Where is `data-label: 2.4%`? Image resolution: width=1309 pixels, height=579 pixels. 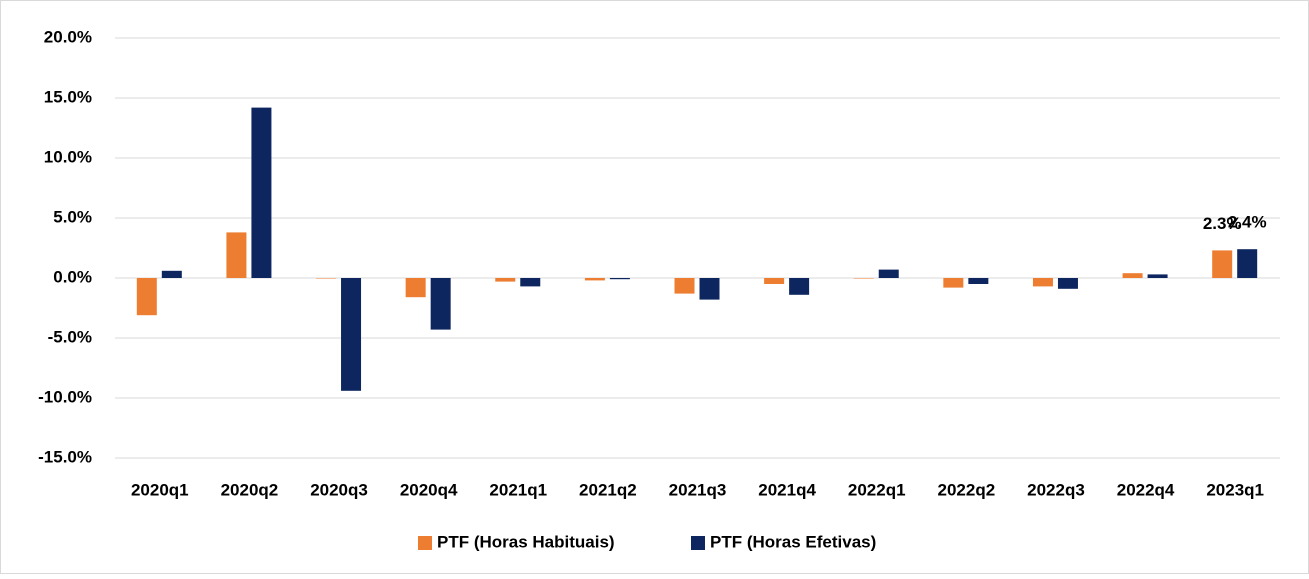 data-label: 2.4% is located at coordinates (1247, 222).